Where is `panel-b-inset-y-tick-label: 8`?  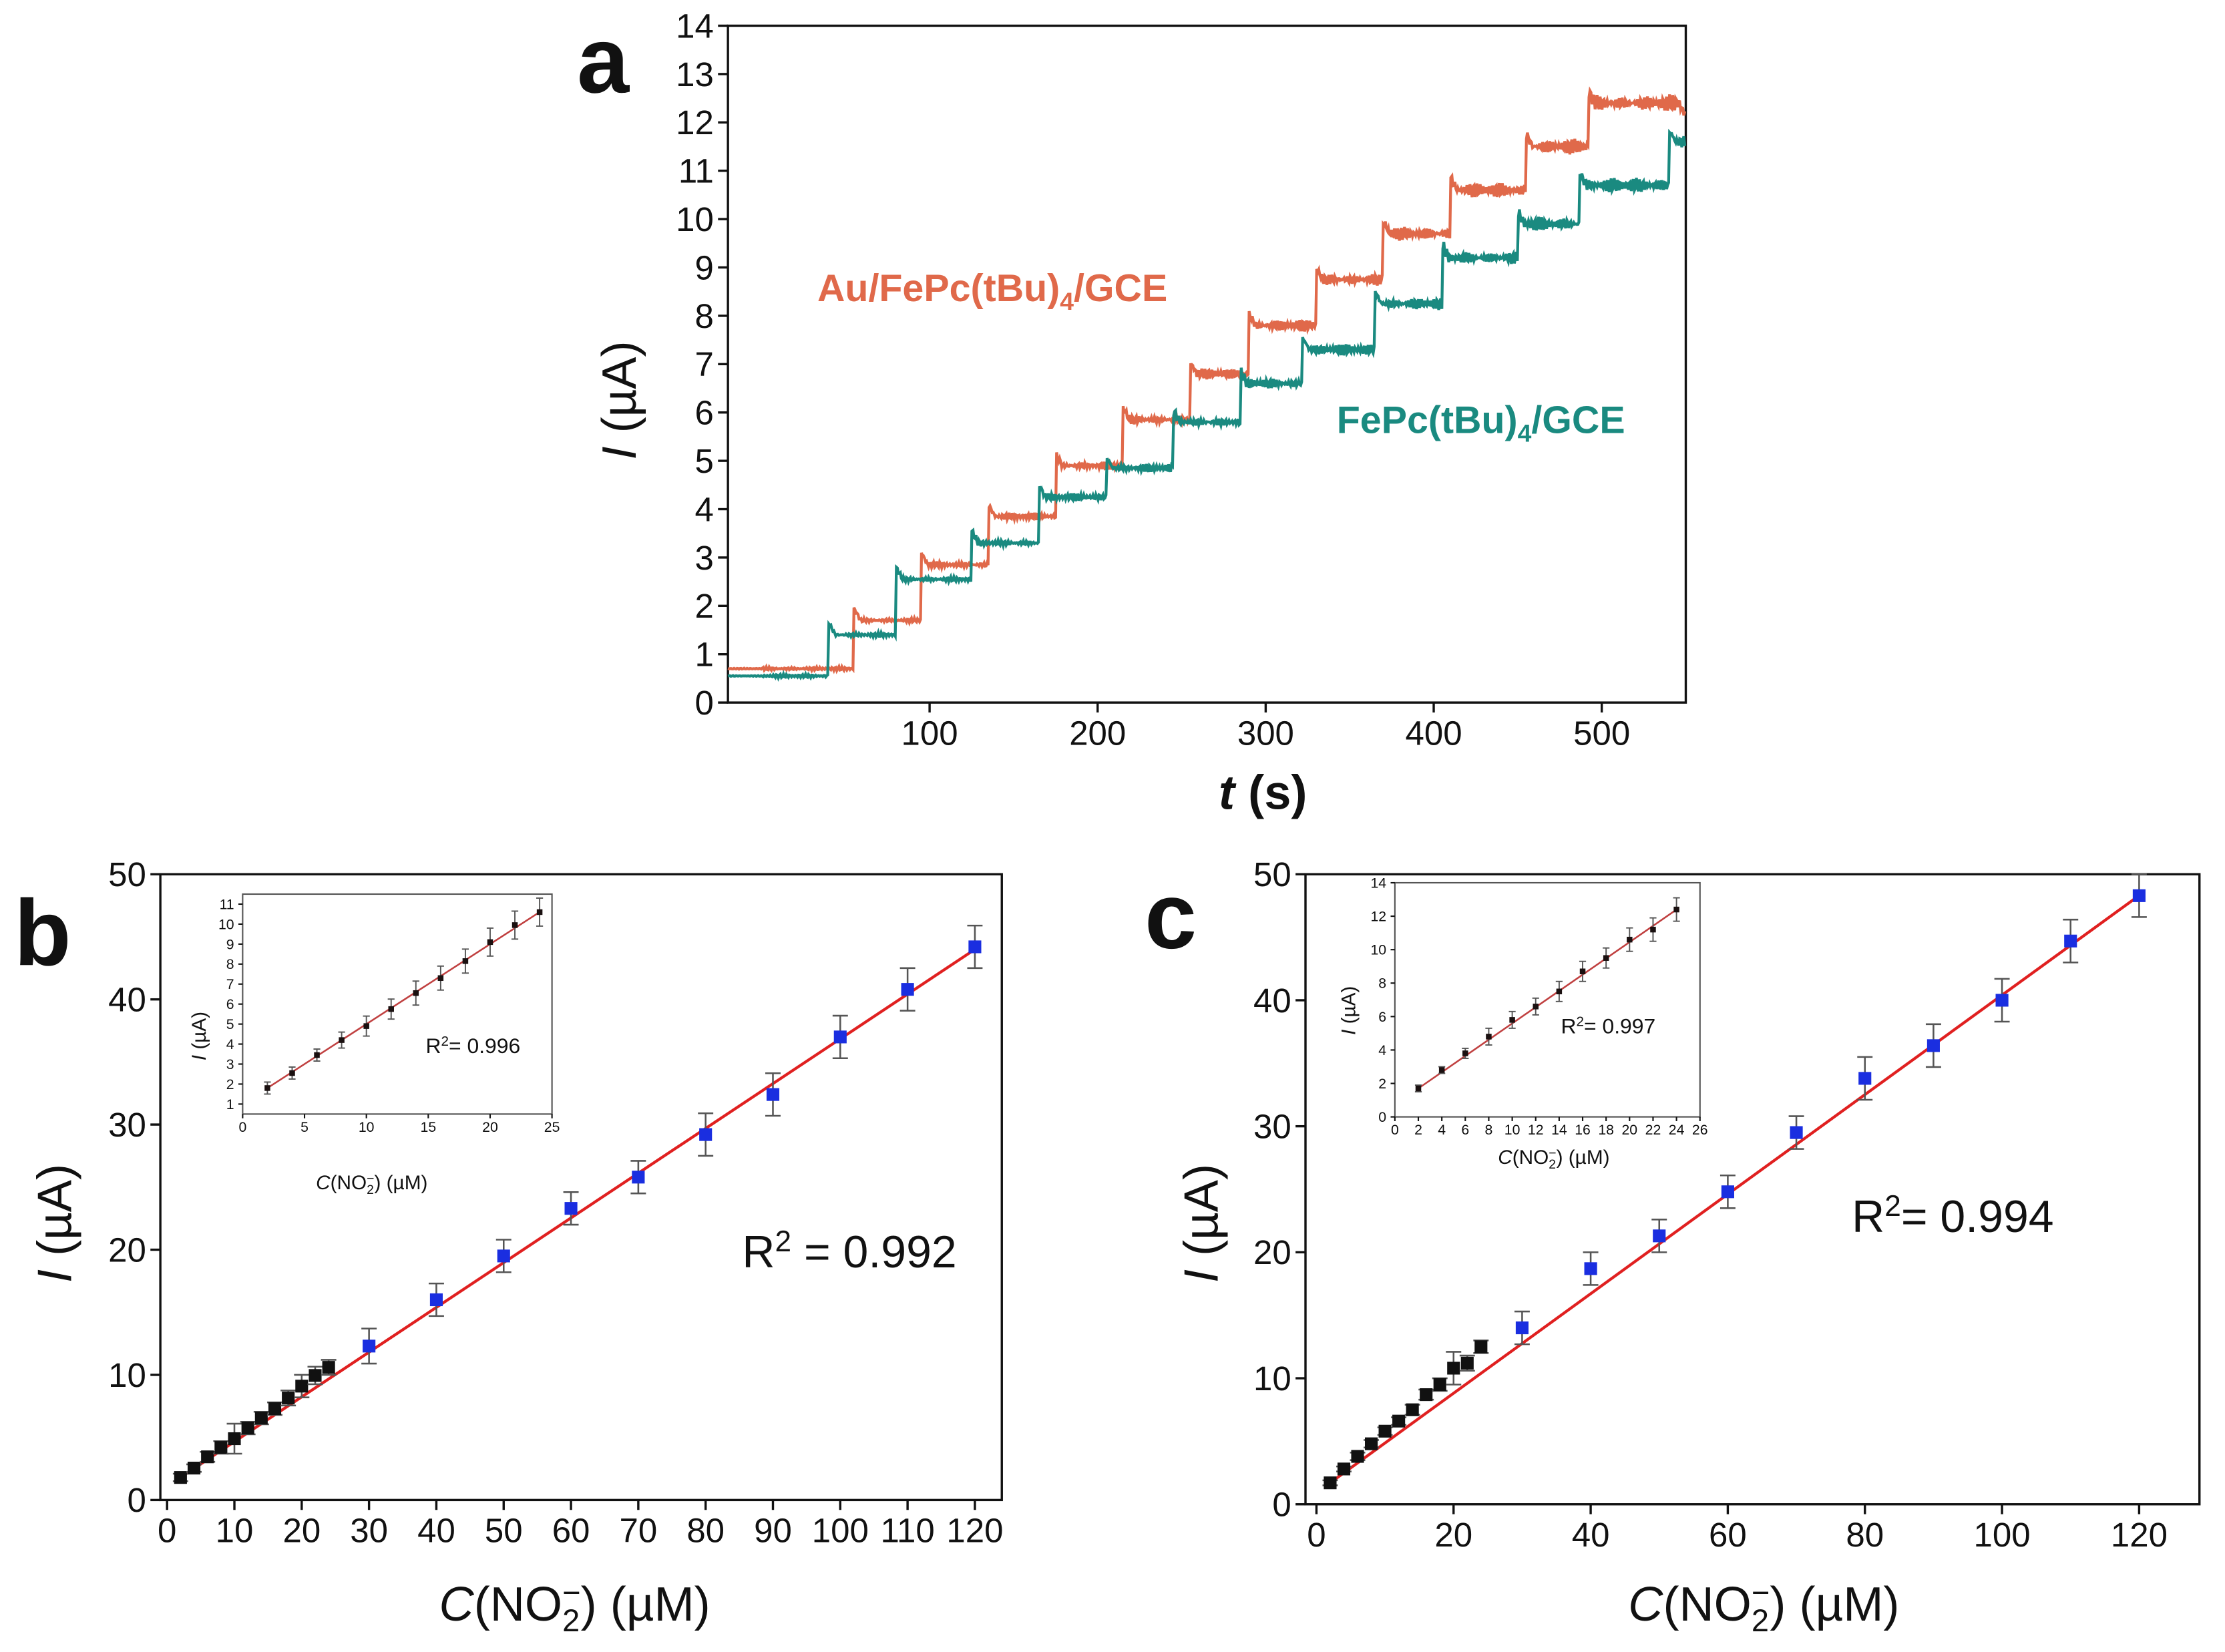
panel-b-inset-y-tick-label: 8 is located at coordinates (230, 964).